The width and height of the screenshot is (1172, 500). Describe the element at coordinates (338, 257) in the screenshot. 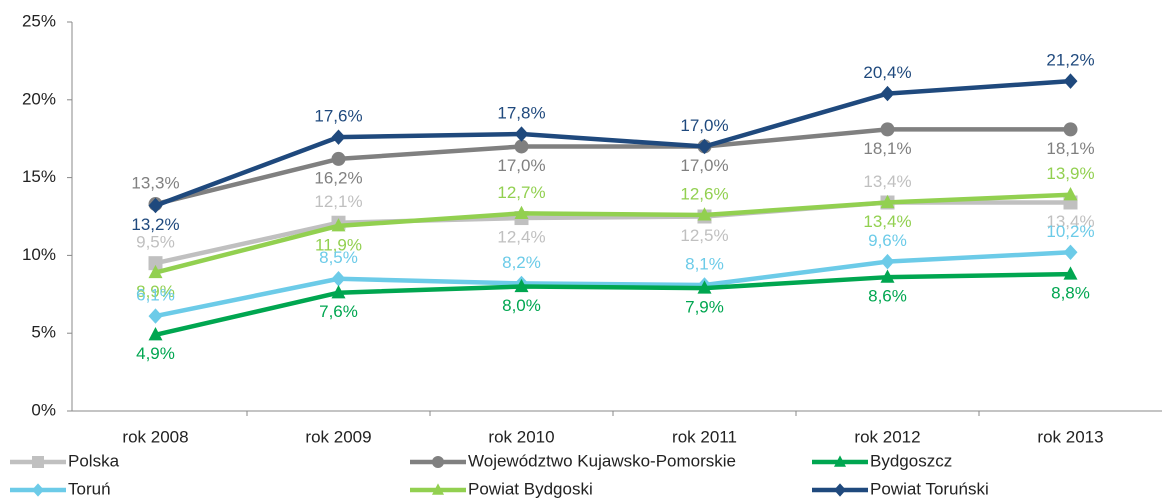

I see `data-label: 8,5%` at that location.